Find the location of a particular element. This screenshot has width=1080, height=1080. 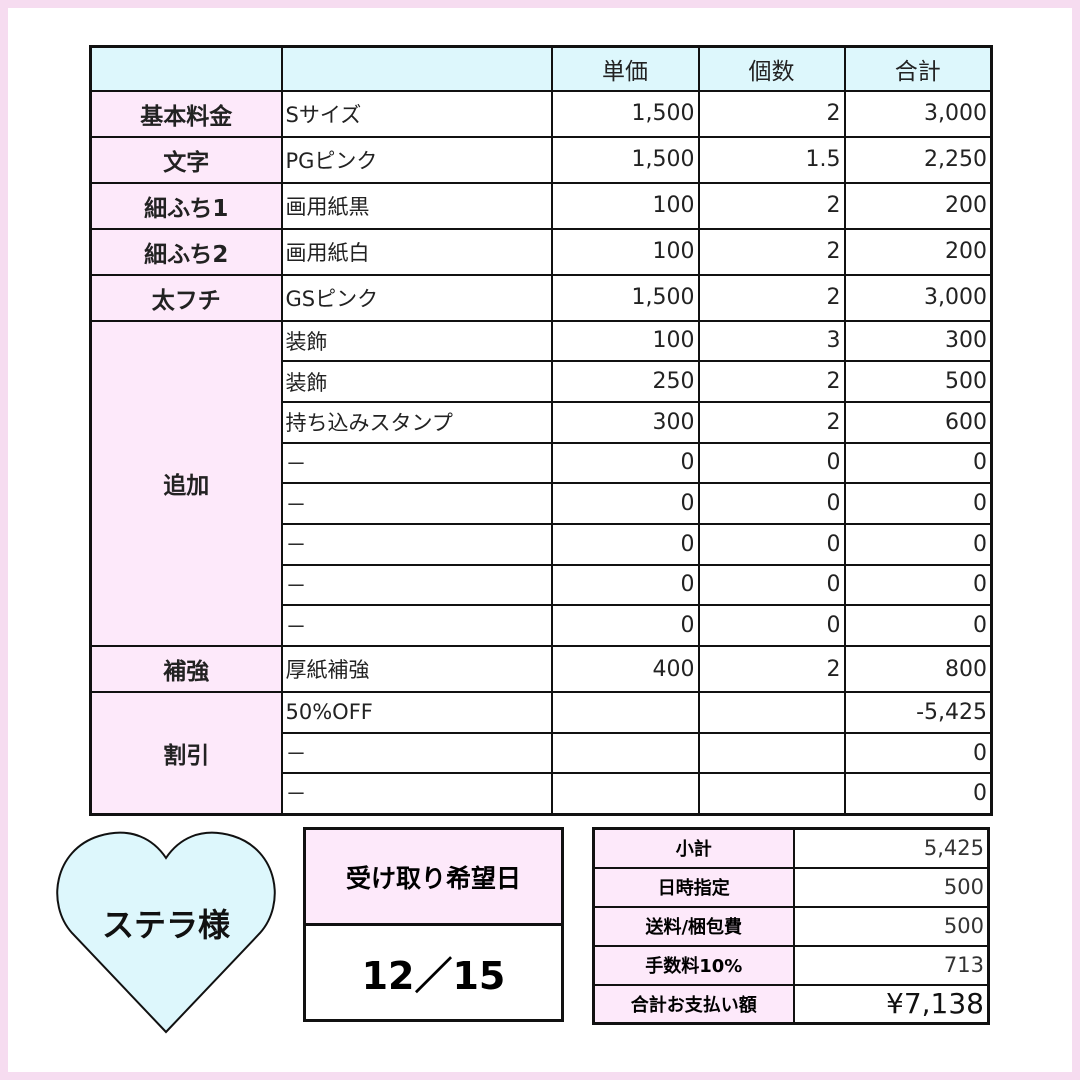

header-row: 単価 個数 合計 is located at coordinates (541, 68).